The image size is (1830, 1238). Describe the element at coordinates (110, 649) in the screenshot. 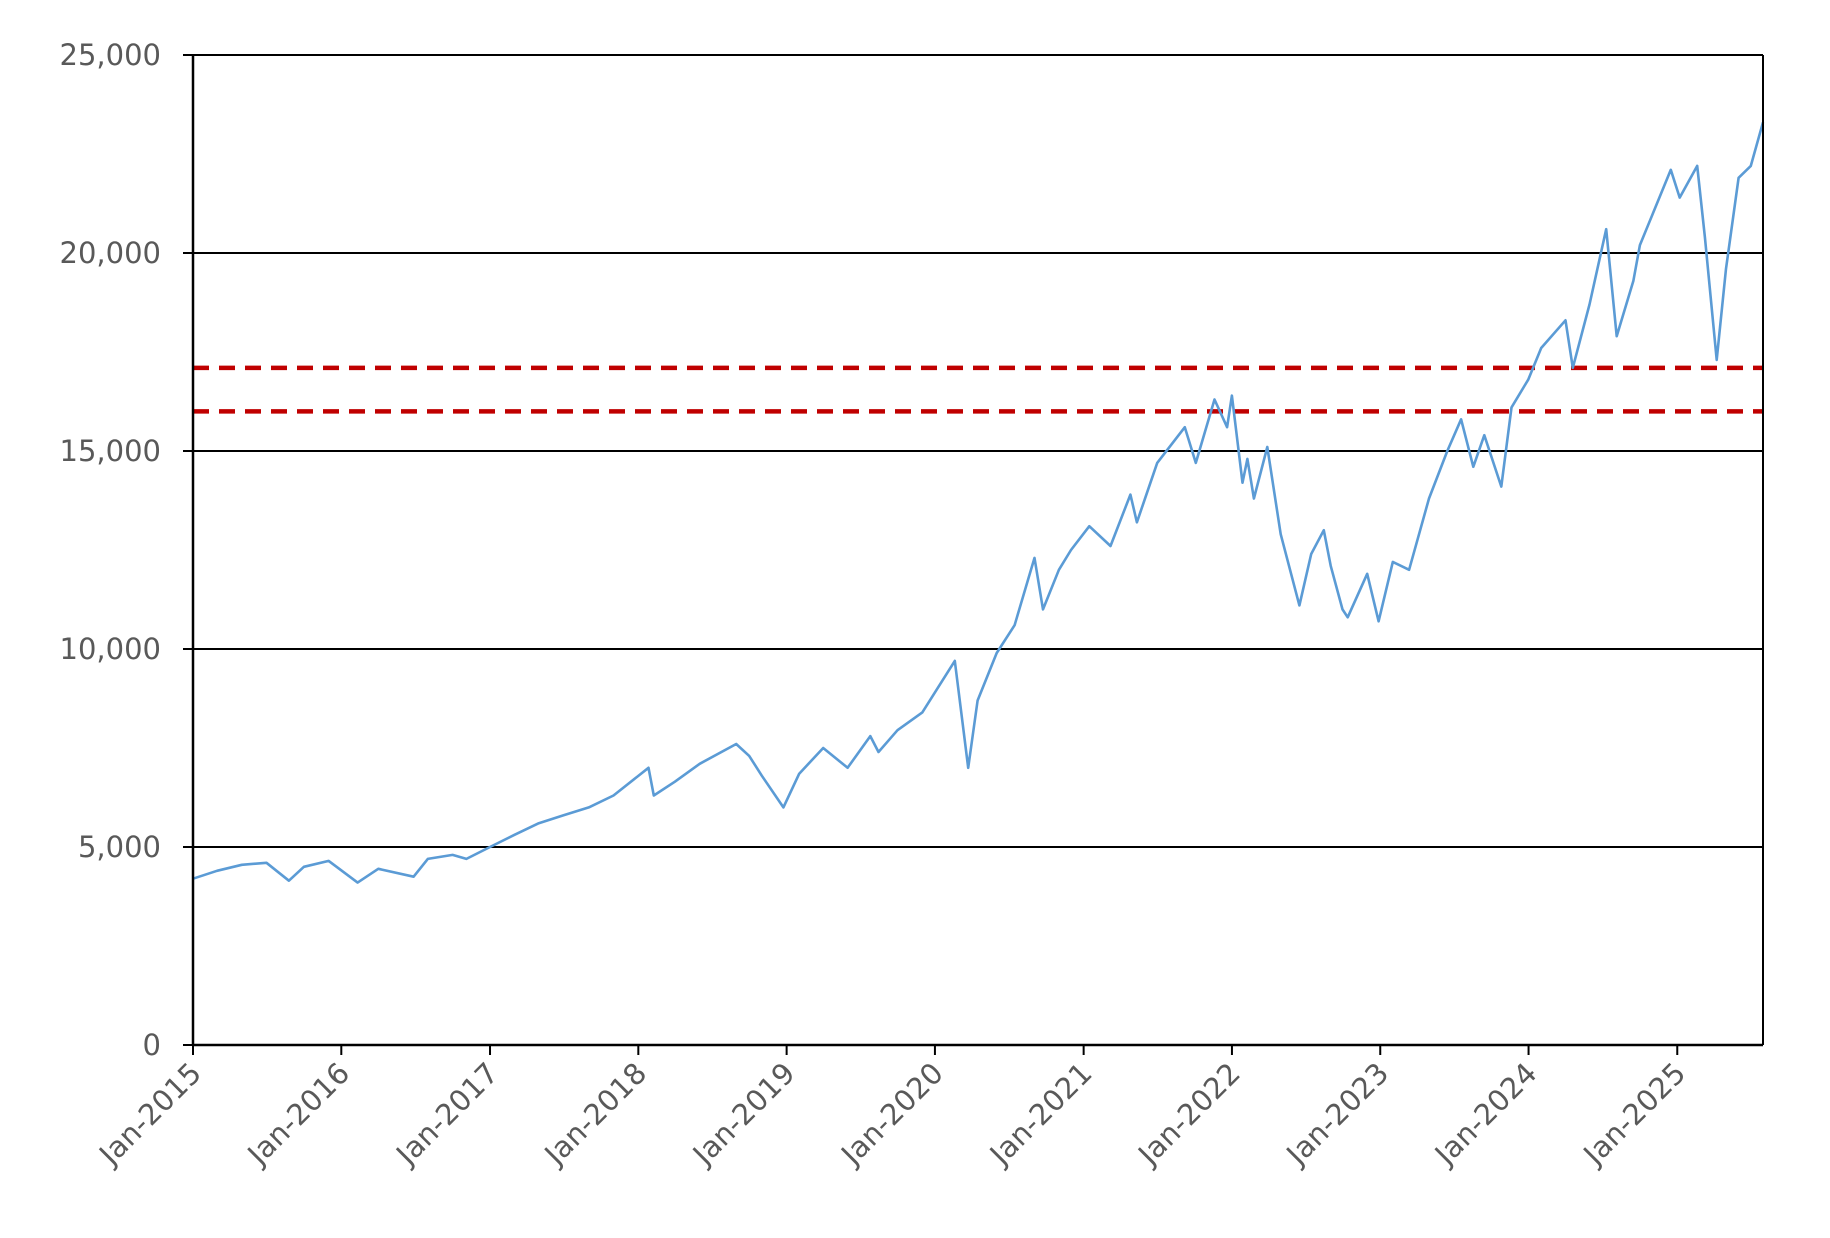

I see `y-tick-label: 10,000` at that location.